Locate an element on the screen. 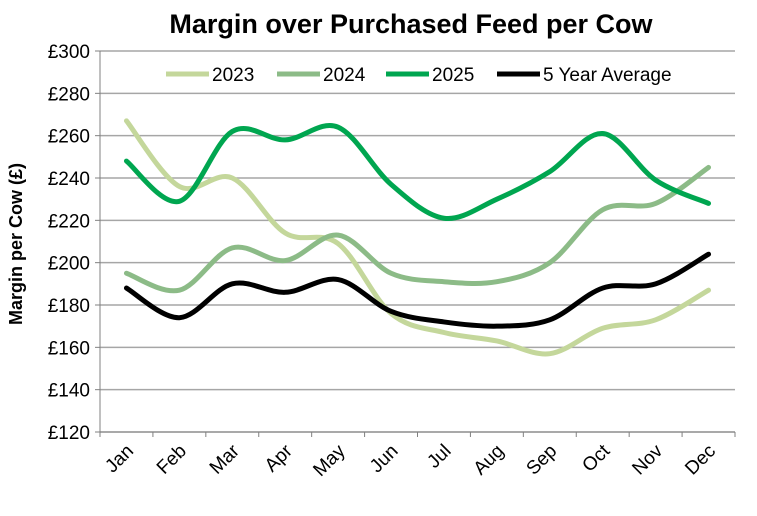 This screenshot has height=516, width=757. chart-title: Margin over Purchased Feed per Cow is located at coordinates (411, 24).